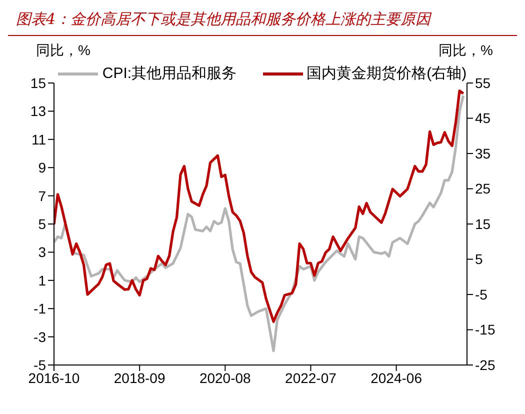 This screenshot has height=414, width=525. I want to click on y-axis-title: 同比，%, so click(63, 51).